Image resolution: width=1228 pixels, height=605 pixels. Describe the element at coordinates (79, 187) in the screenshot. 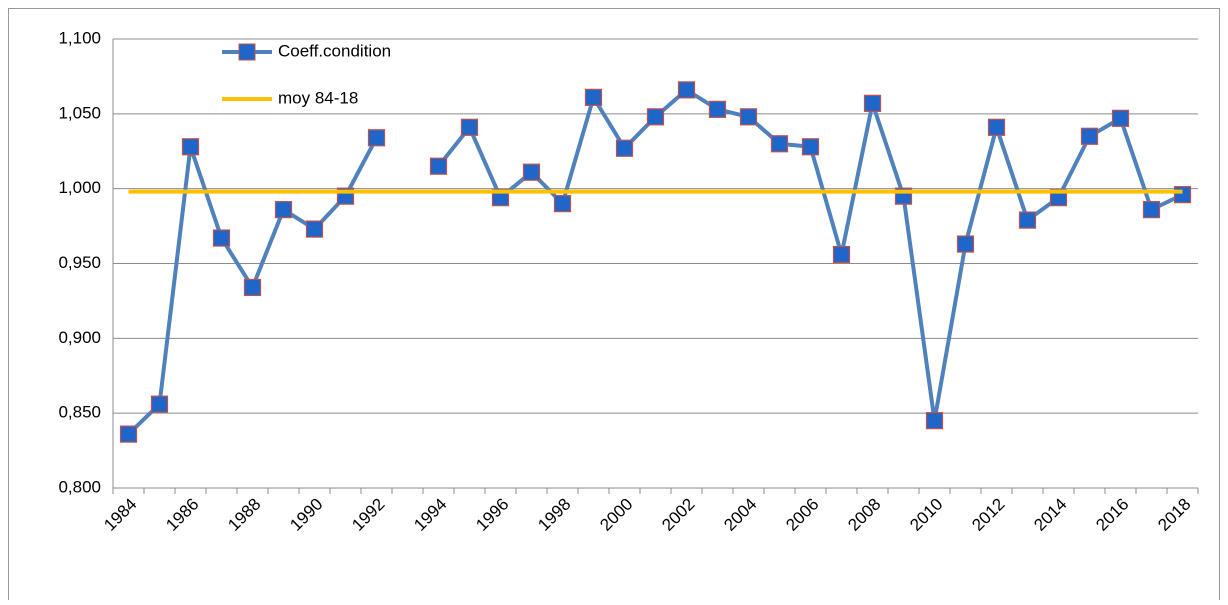

I see `y-tick-label: 1,000` at that location.